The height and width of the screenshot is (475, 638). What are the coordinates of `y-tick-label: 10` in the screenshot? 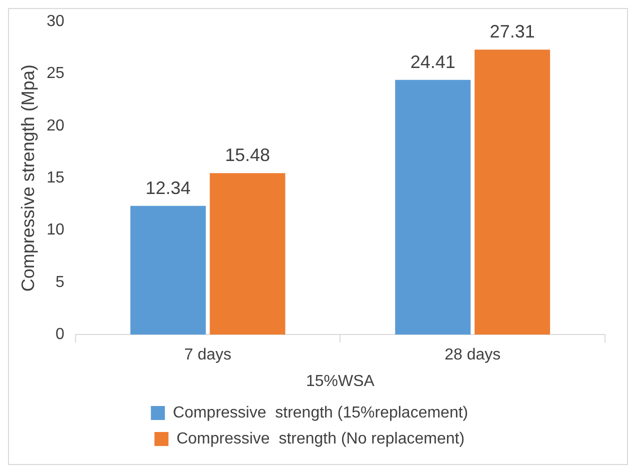 It's located at (55, 230).